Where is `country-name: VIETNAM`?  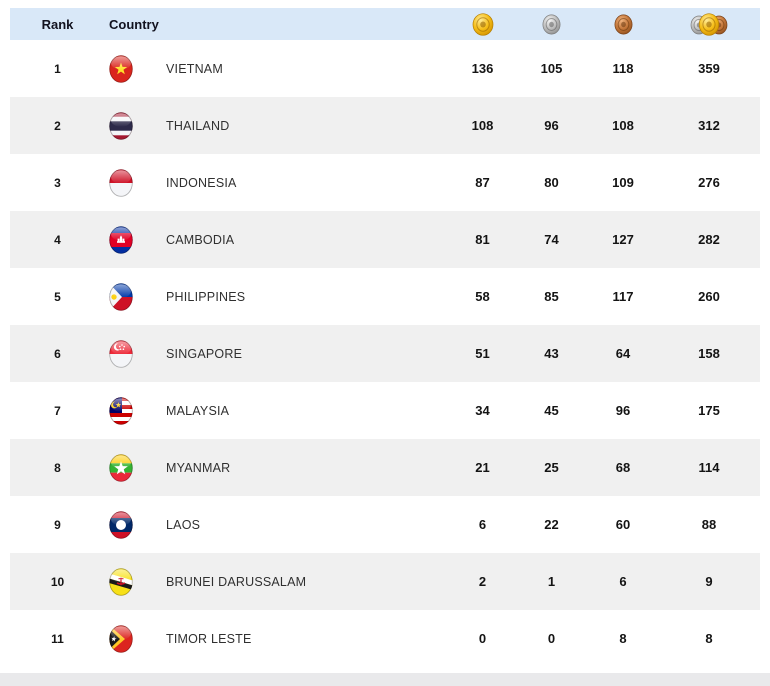
country-name: VIETNAM is located at coordinates (194, 68).